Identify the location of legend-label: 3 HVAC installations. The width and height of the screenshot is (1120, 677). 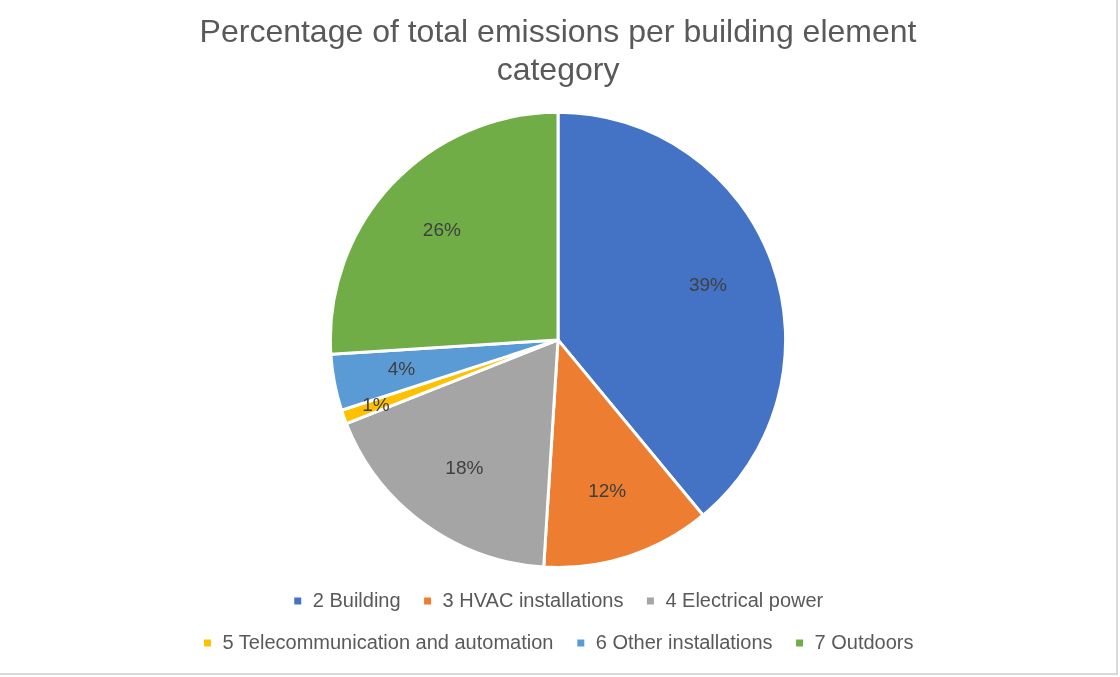
(533, 599).